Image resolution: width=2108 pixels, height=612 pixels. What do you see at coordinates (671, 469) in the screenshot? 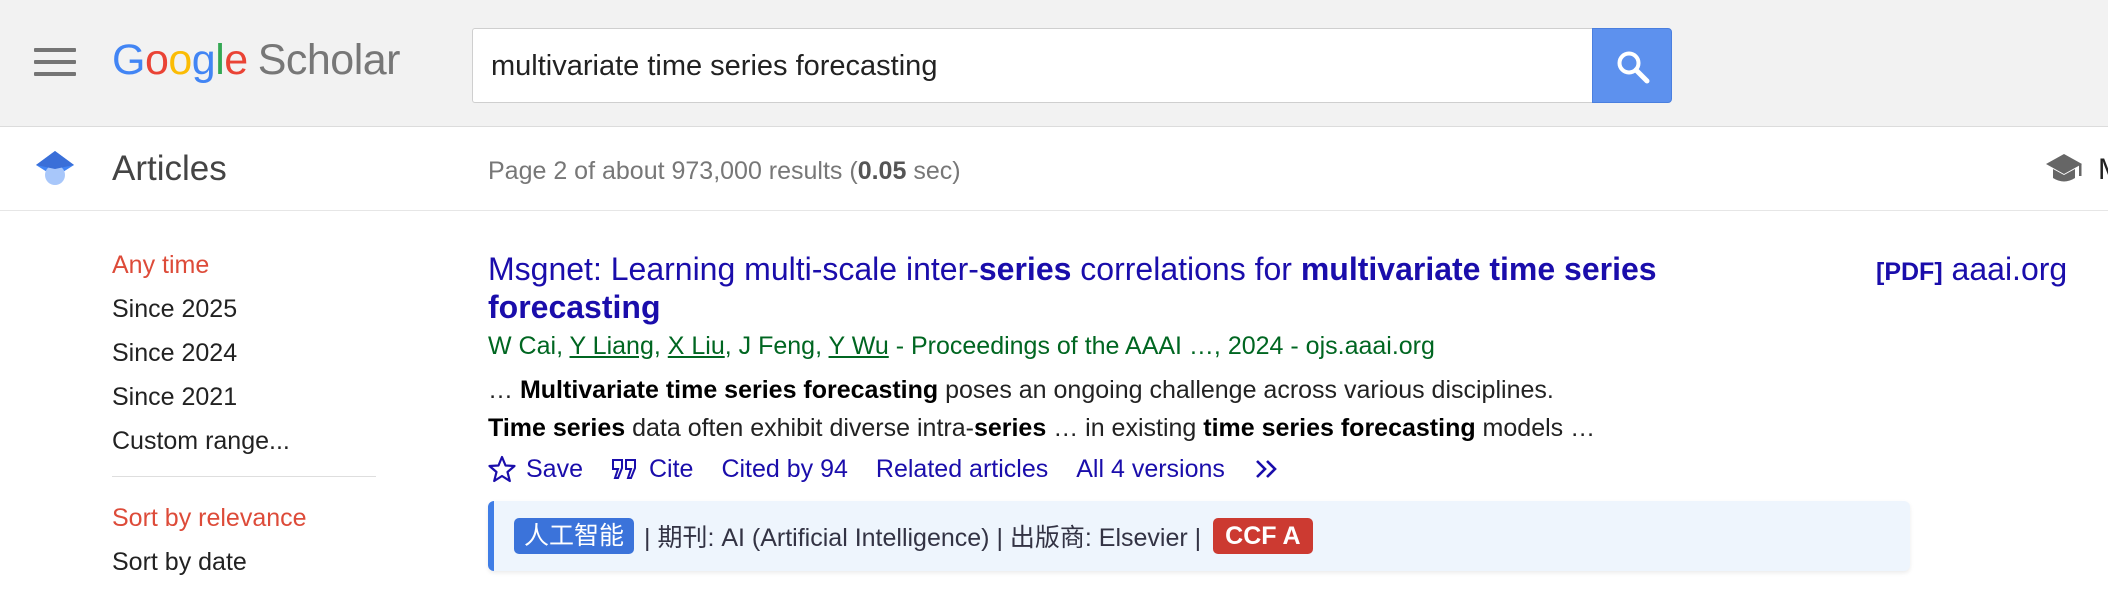
I see `cite-label: Cite` at bounding box center [671, 469].